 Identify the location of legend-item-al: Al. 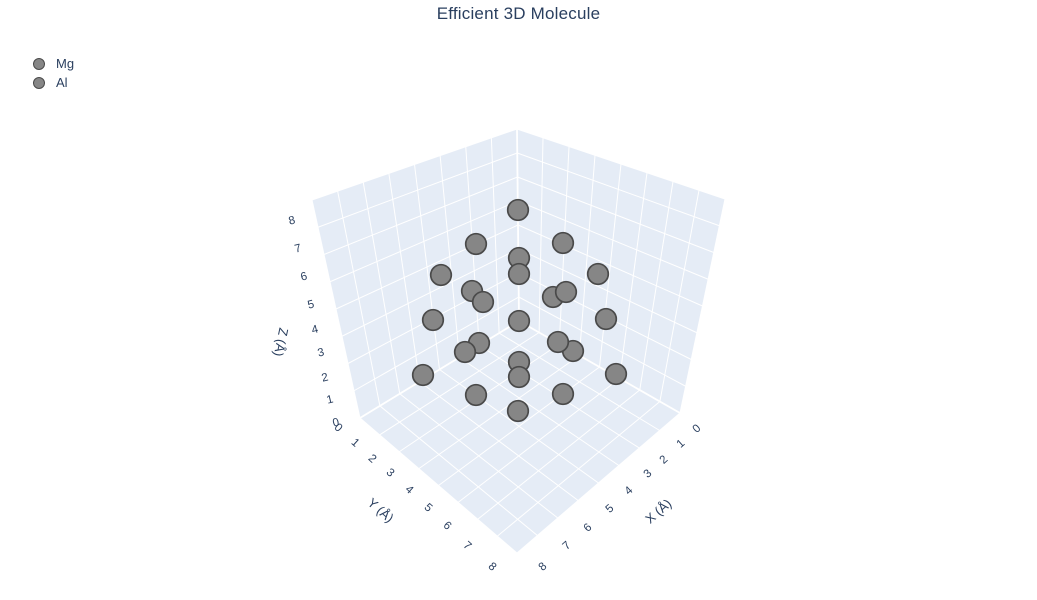
(53, 82).